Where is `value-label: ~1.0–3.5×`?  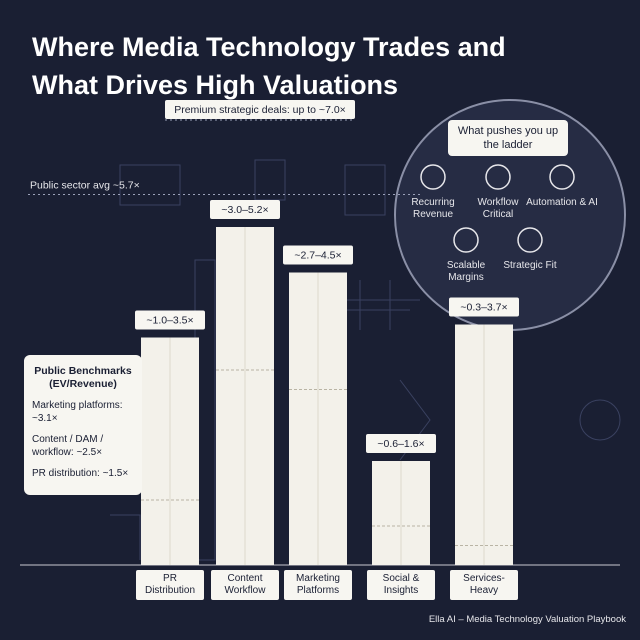 value-label: ~1.0–3.5× is located at coordinates (169, 320).